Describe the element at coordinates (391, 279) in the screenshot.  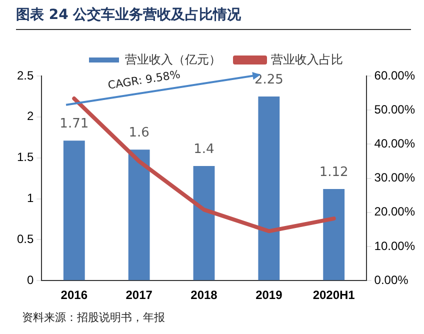
I see `y2-tick-label: 0.00%` at that location.